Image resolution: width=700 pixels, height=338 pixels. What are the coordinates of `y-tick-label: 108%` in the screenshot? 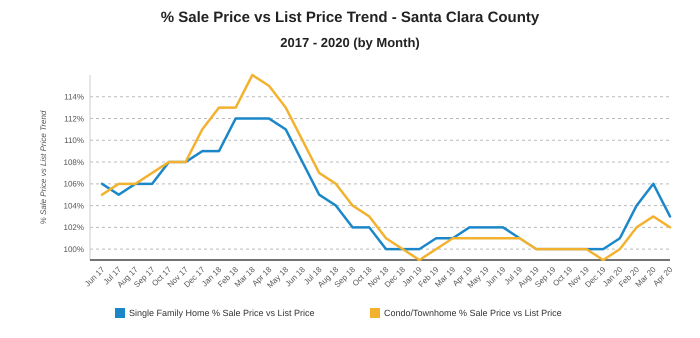 It's located at (74, 162).